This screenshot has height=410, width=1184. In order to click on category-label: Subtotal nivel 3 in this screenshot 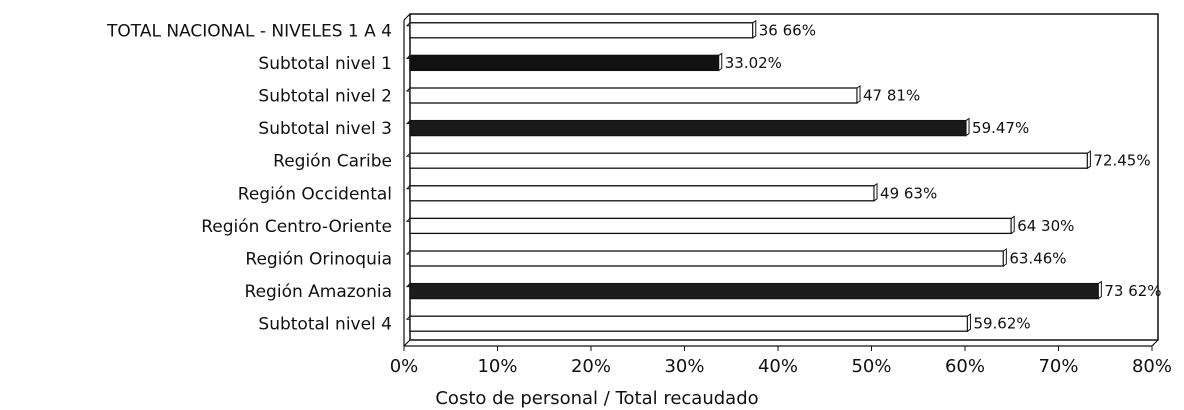, I will do `click(325, 129)`.